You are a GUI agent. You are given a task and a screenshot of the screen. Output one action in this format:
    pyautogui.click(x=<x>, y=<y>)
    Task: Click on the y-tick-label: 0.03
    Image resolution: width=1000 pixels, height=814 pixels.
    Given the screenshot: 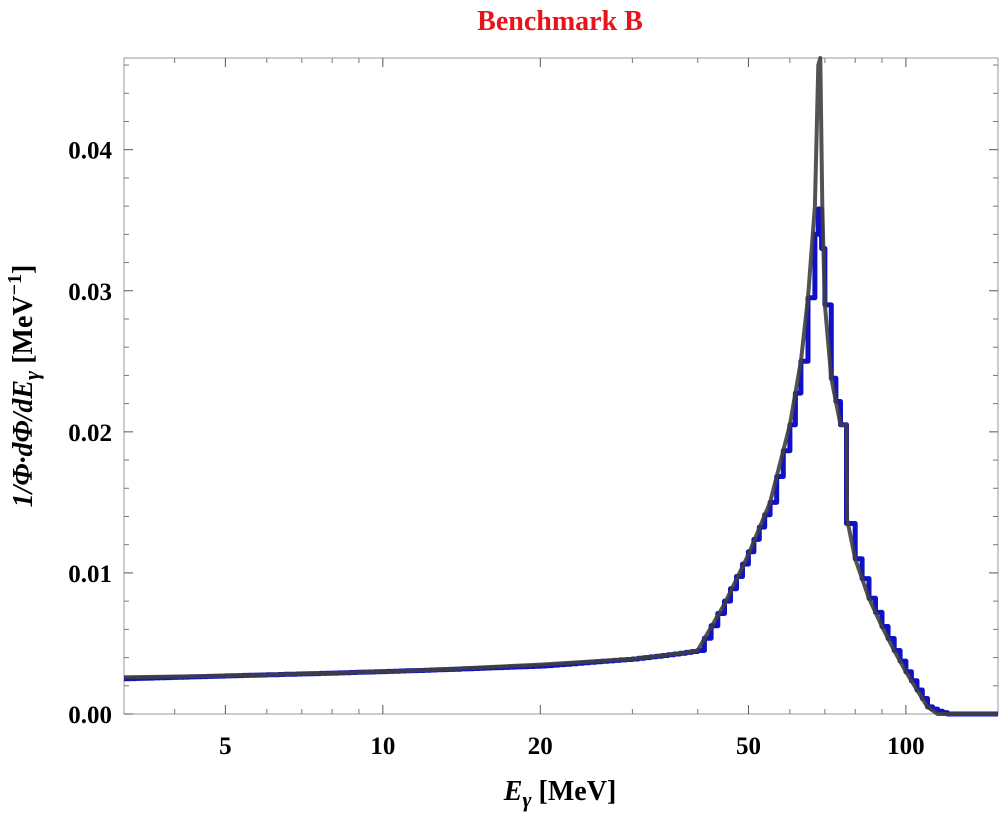 What is the action you would take?
    pyautogui.click(x=90, y=292)
    